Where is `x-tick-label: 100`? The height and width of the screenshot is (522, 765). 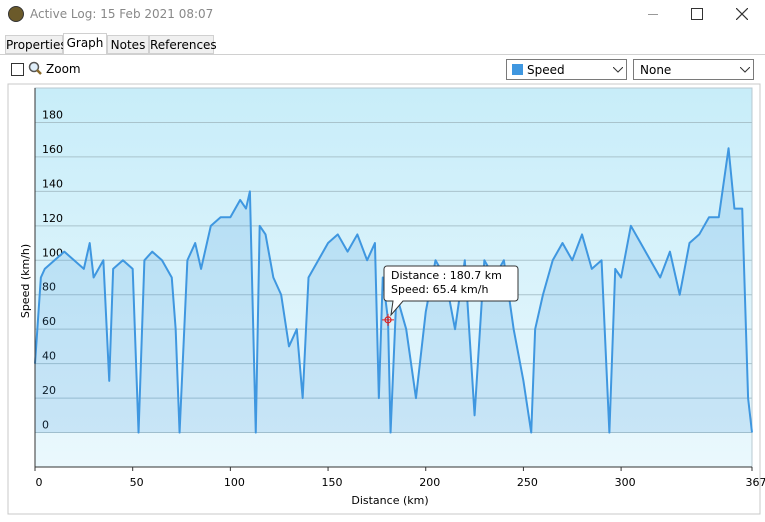
x-tick-label: 100 is located at coordinates (234, 482).